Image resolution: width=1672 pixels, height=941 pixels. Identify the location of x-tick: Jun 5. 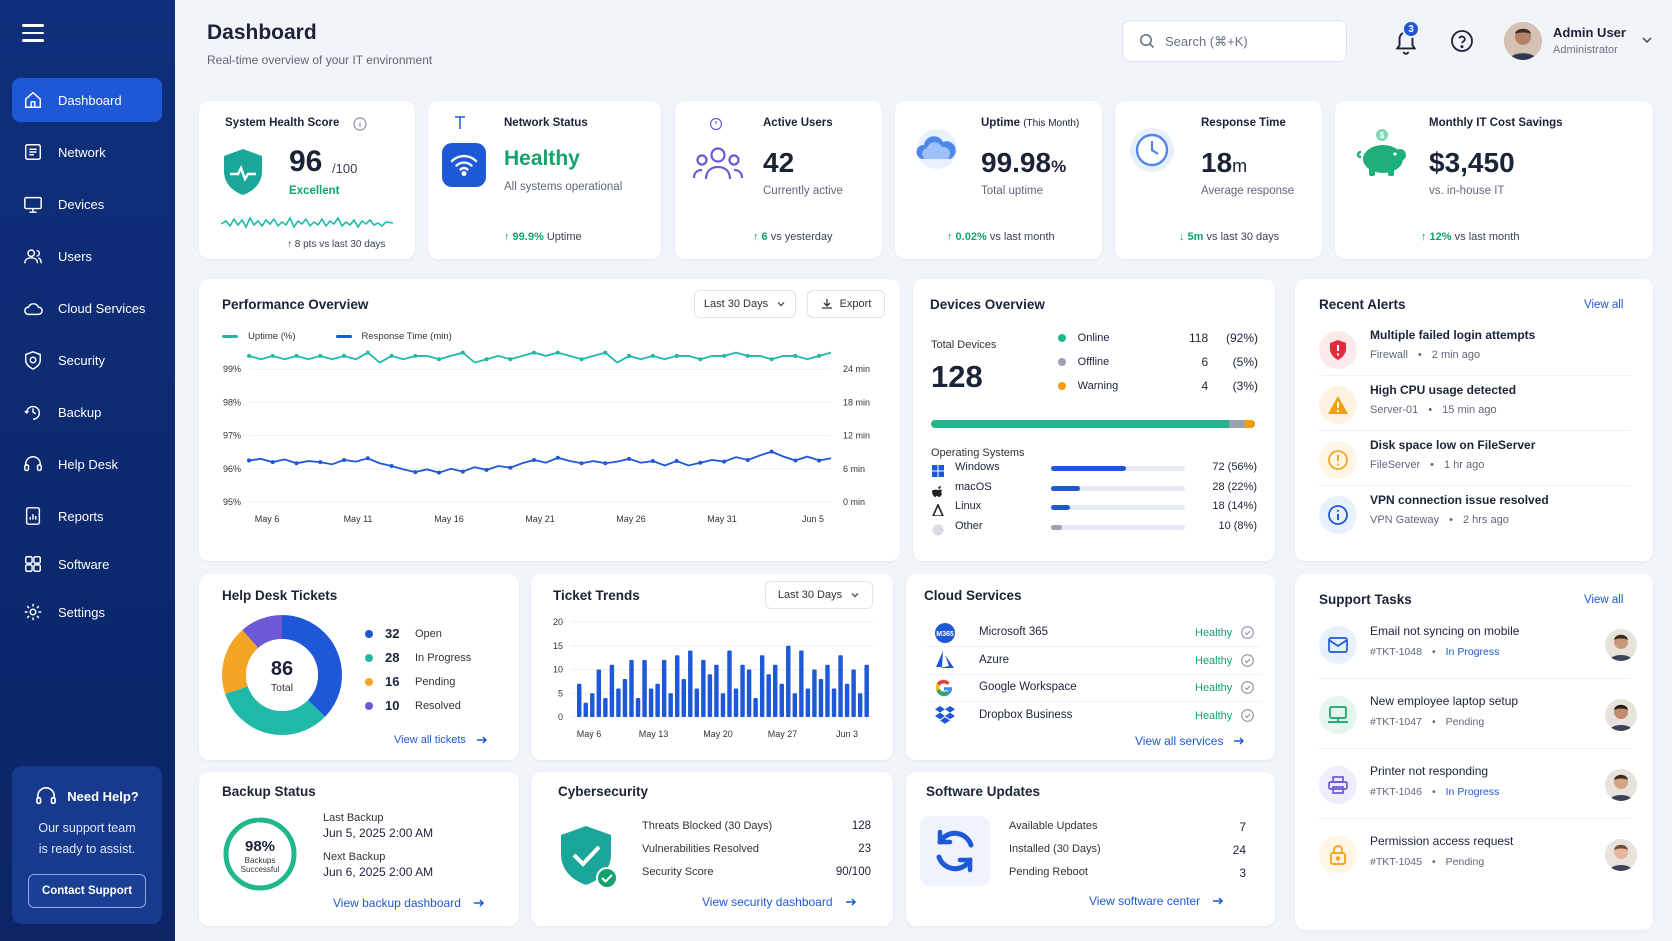
(813, 519).